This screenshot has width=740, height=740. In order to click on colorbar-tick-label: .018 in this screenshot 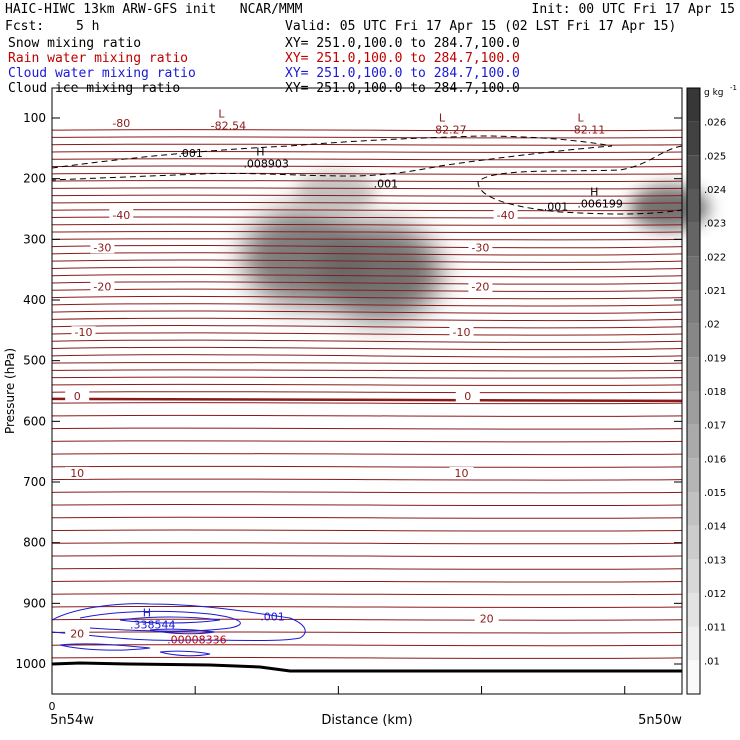, I will do `click(715, 392)`.